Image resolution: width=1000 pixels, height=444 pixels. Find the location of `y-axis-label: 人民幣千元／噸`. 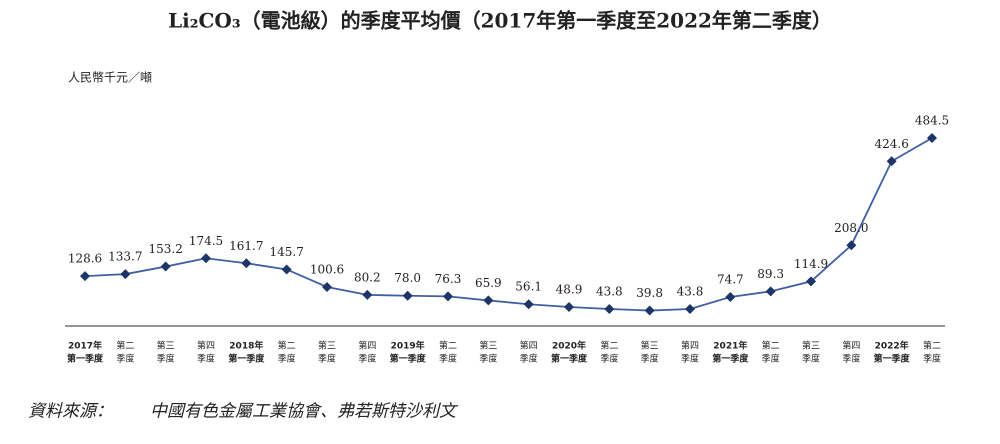

y-axis-label: 人民幣千元／噸 is located at coordinates (110, 78).